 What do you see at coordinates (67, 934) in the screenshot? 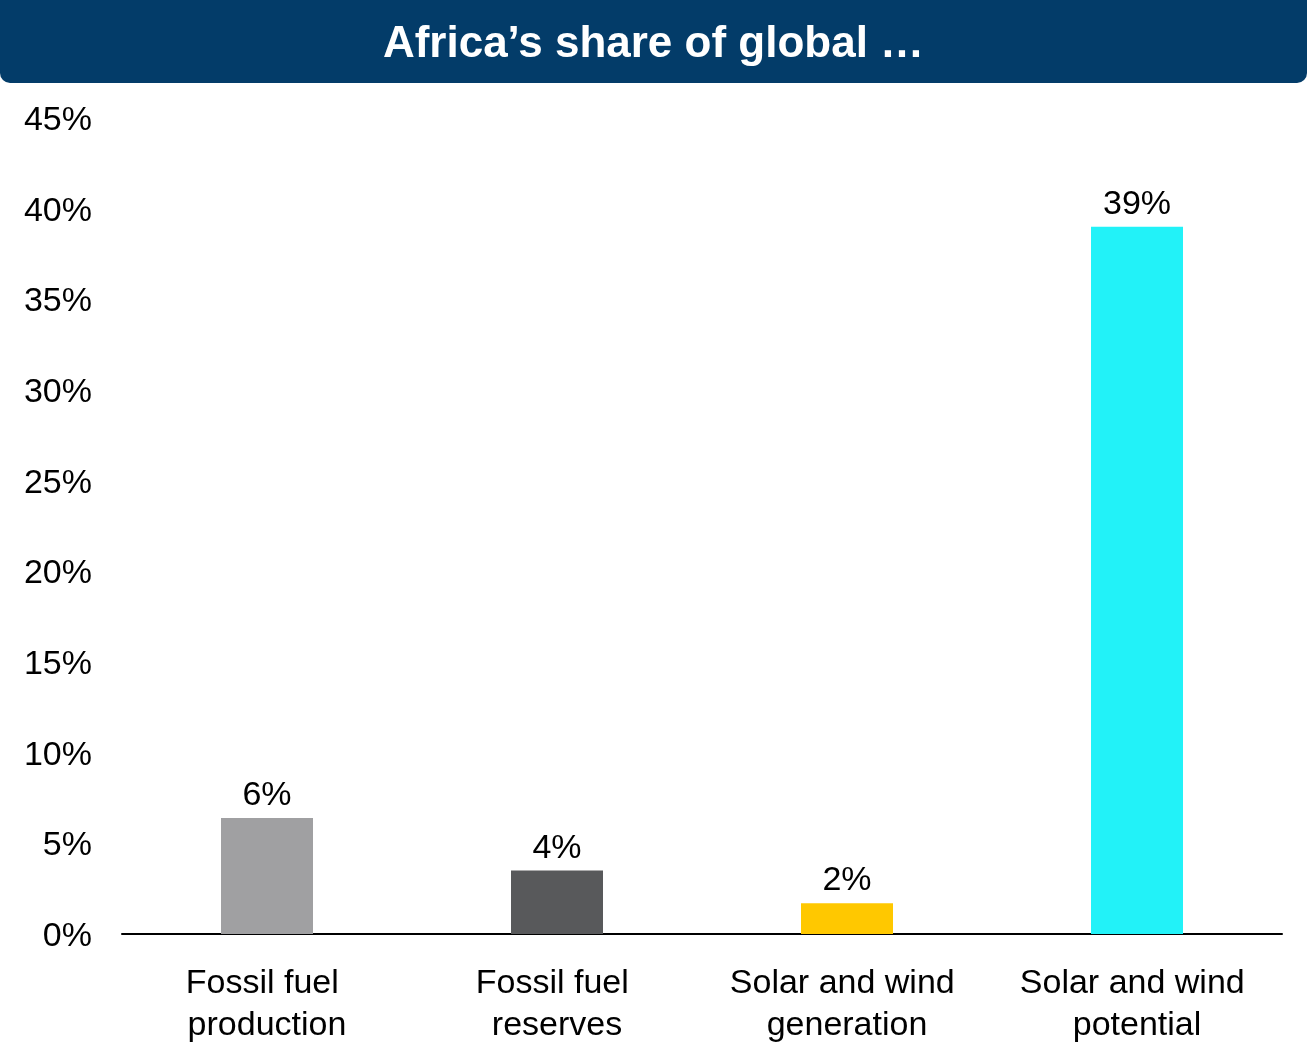
I see `y-tick-label: 0%` at bounding box center [67, 934].